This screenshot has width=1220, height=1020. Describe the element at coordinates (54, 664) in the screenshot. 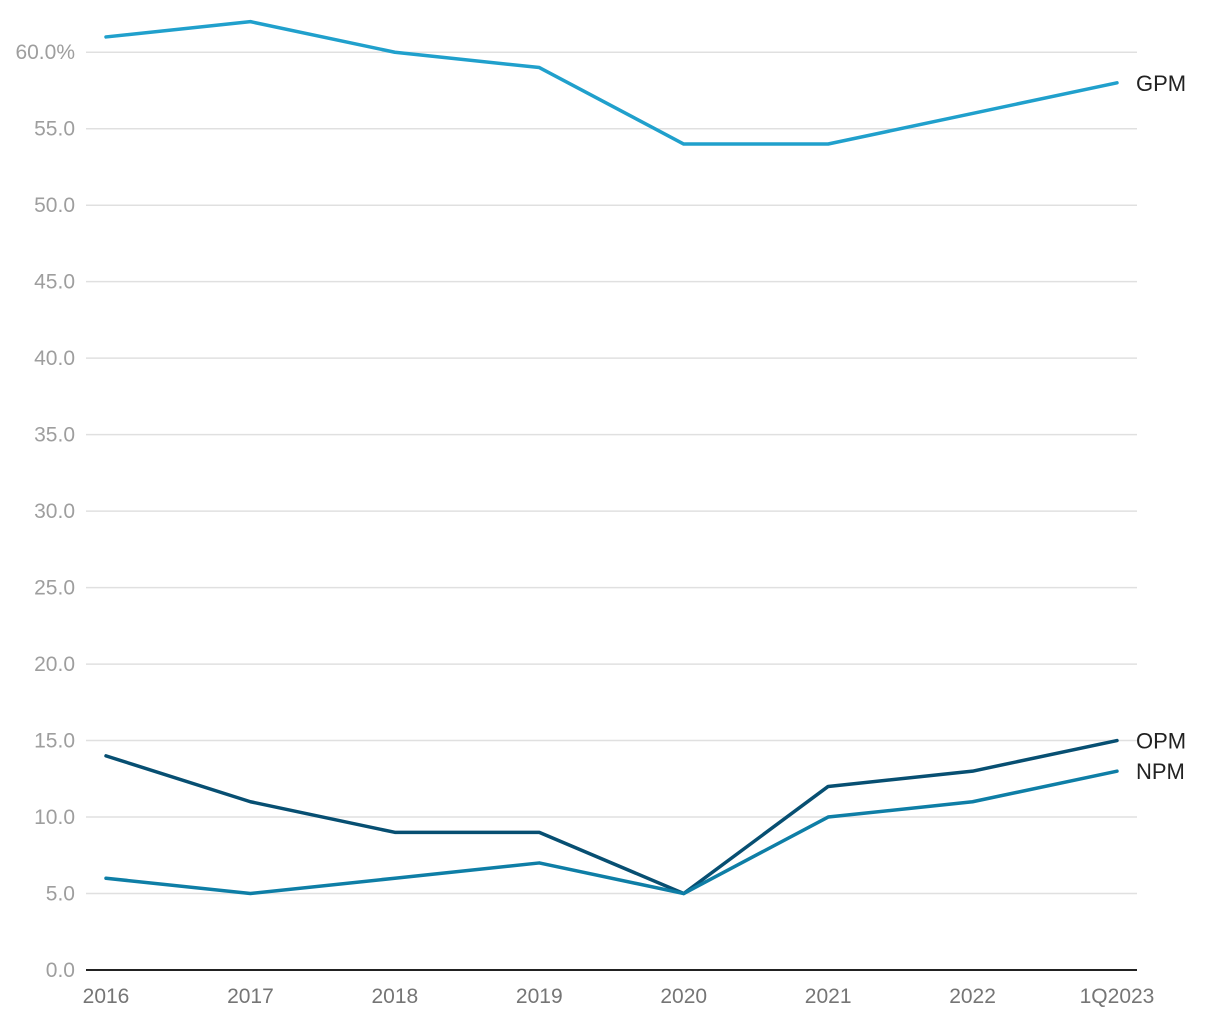

I see `y-tick-label: 20.0` at that location.